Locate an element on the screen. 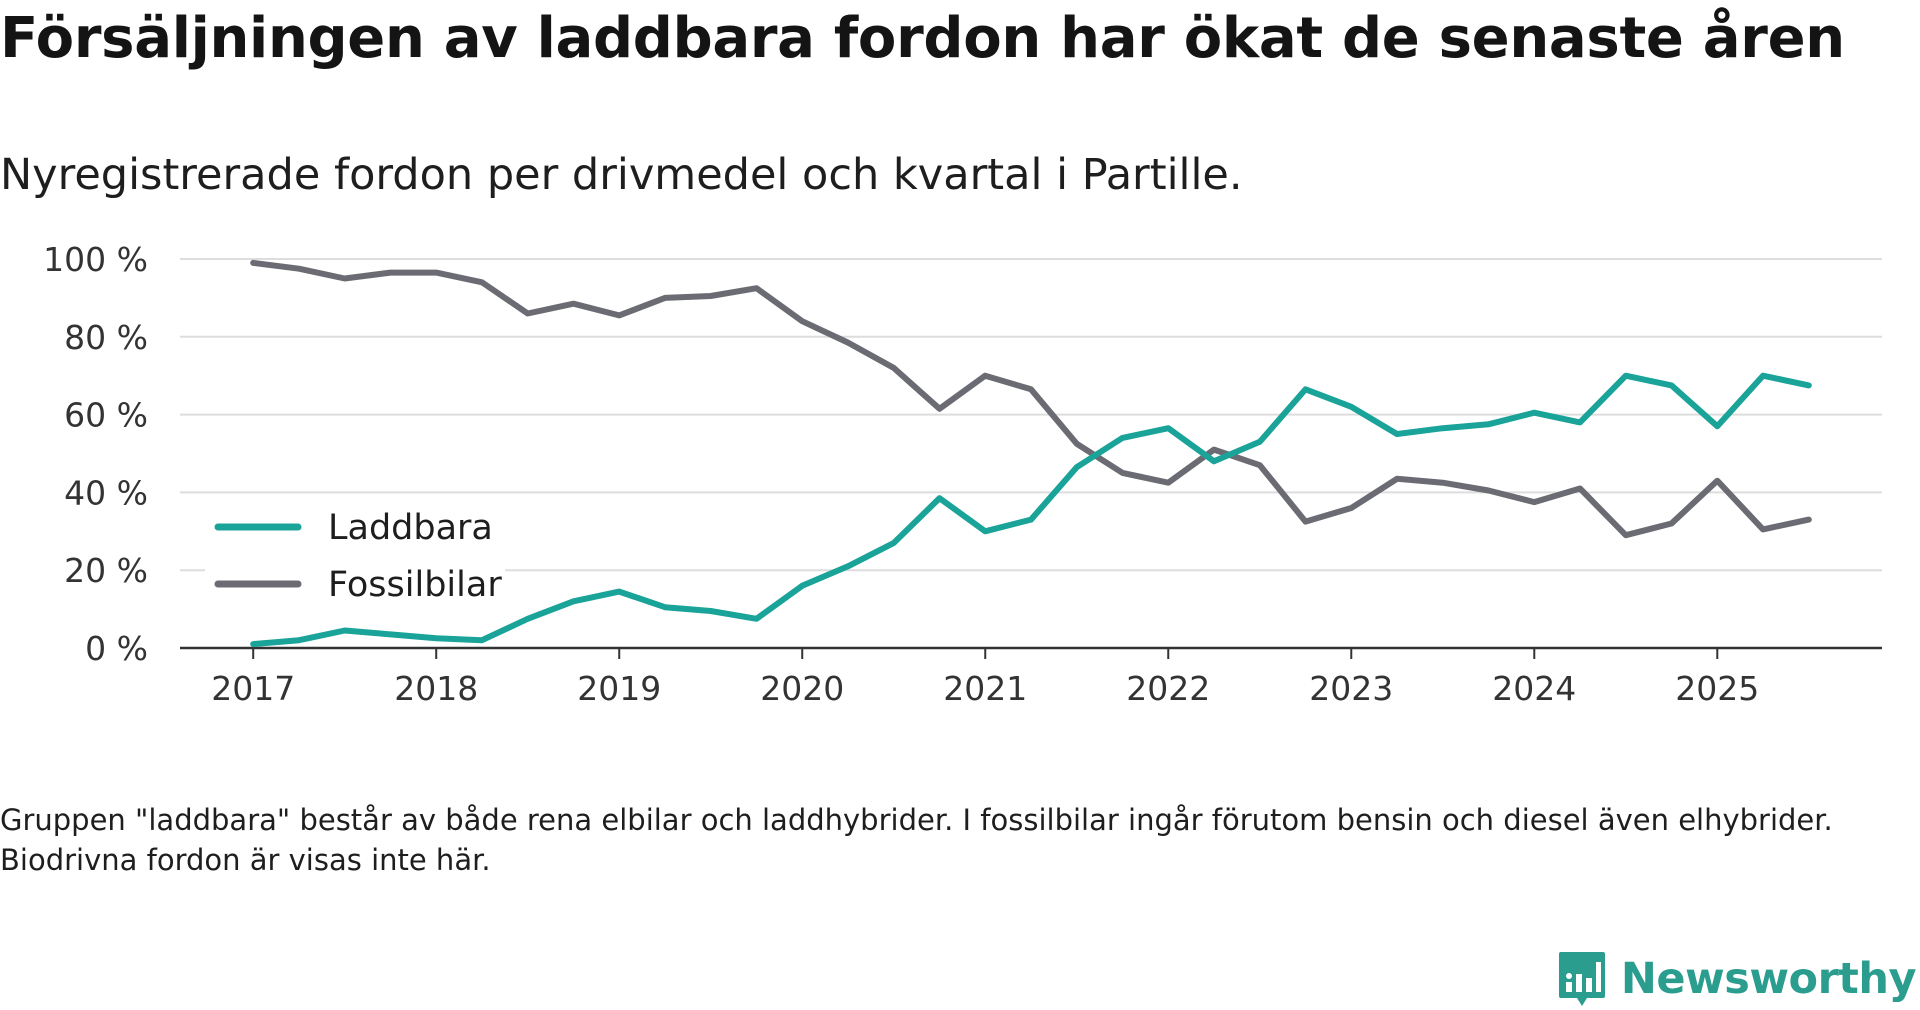  y-tick-label: 0 % is located at coordinates (116, 648).